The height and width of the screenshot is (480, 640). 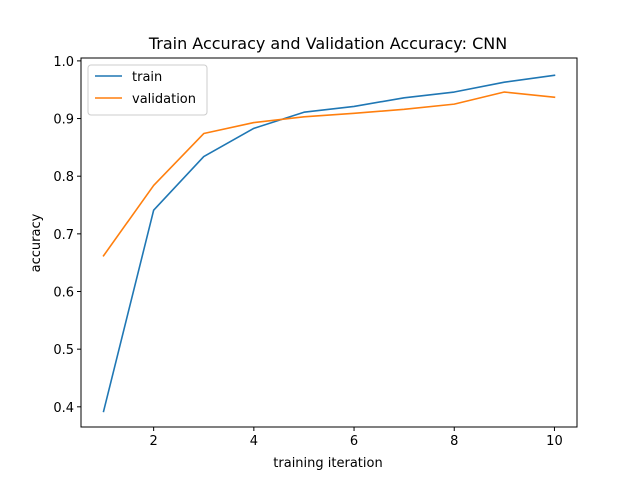 What do you see at coordinates (554, 441) in the screenshot?
I see `x-tick-label: 10` at bounding box center [554, 441].